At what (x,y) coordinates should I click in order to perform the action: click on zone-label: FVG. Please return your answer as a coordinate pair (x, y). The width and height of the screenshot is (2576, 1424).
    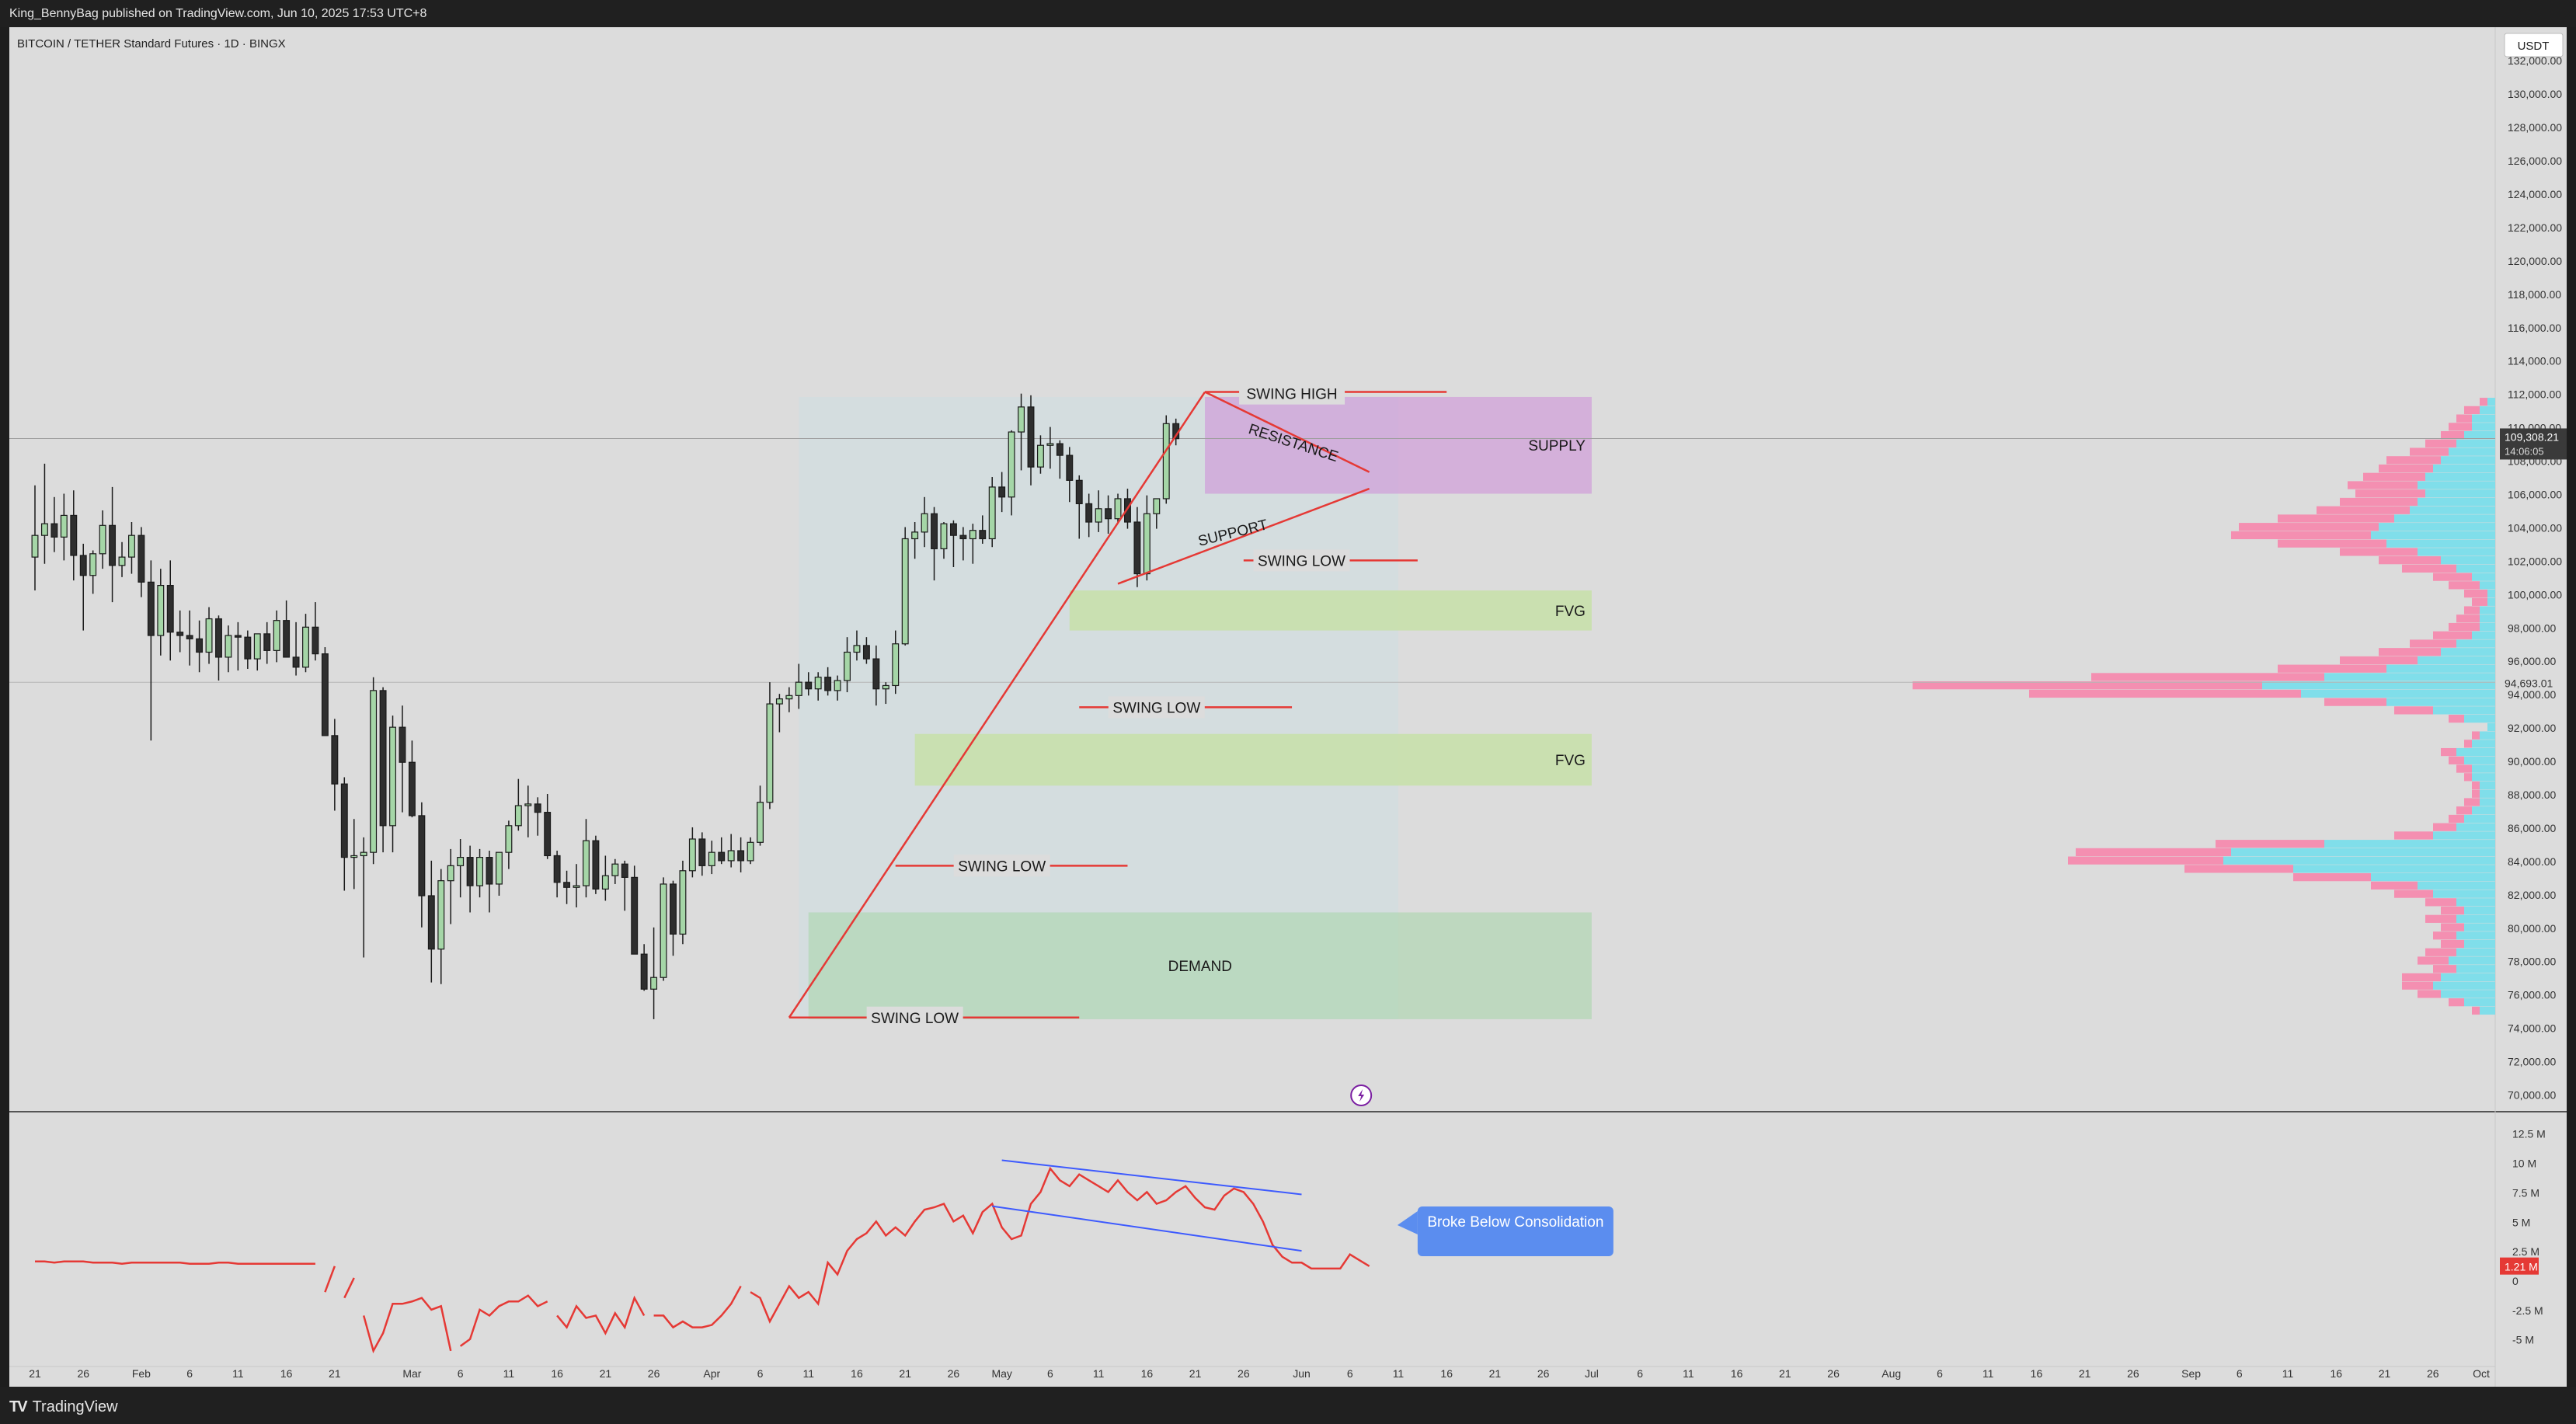
    Looking at the image, I should click on (1570, 761).